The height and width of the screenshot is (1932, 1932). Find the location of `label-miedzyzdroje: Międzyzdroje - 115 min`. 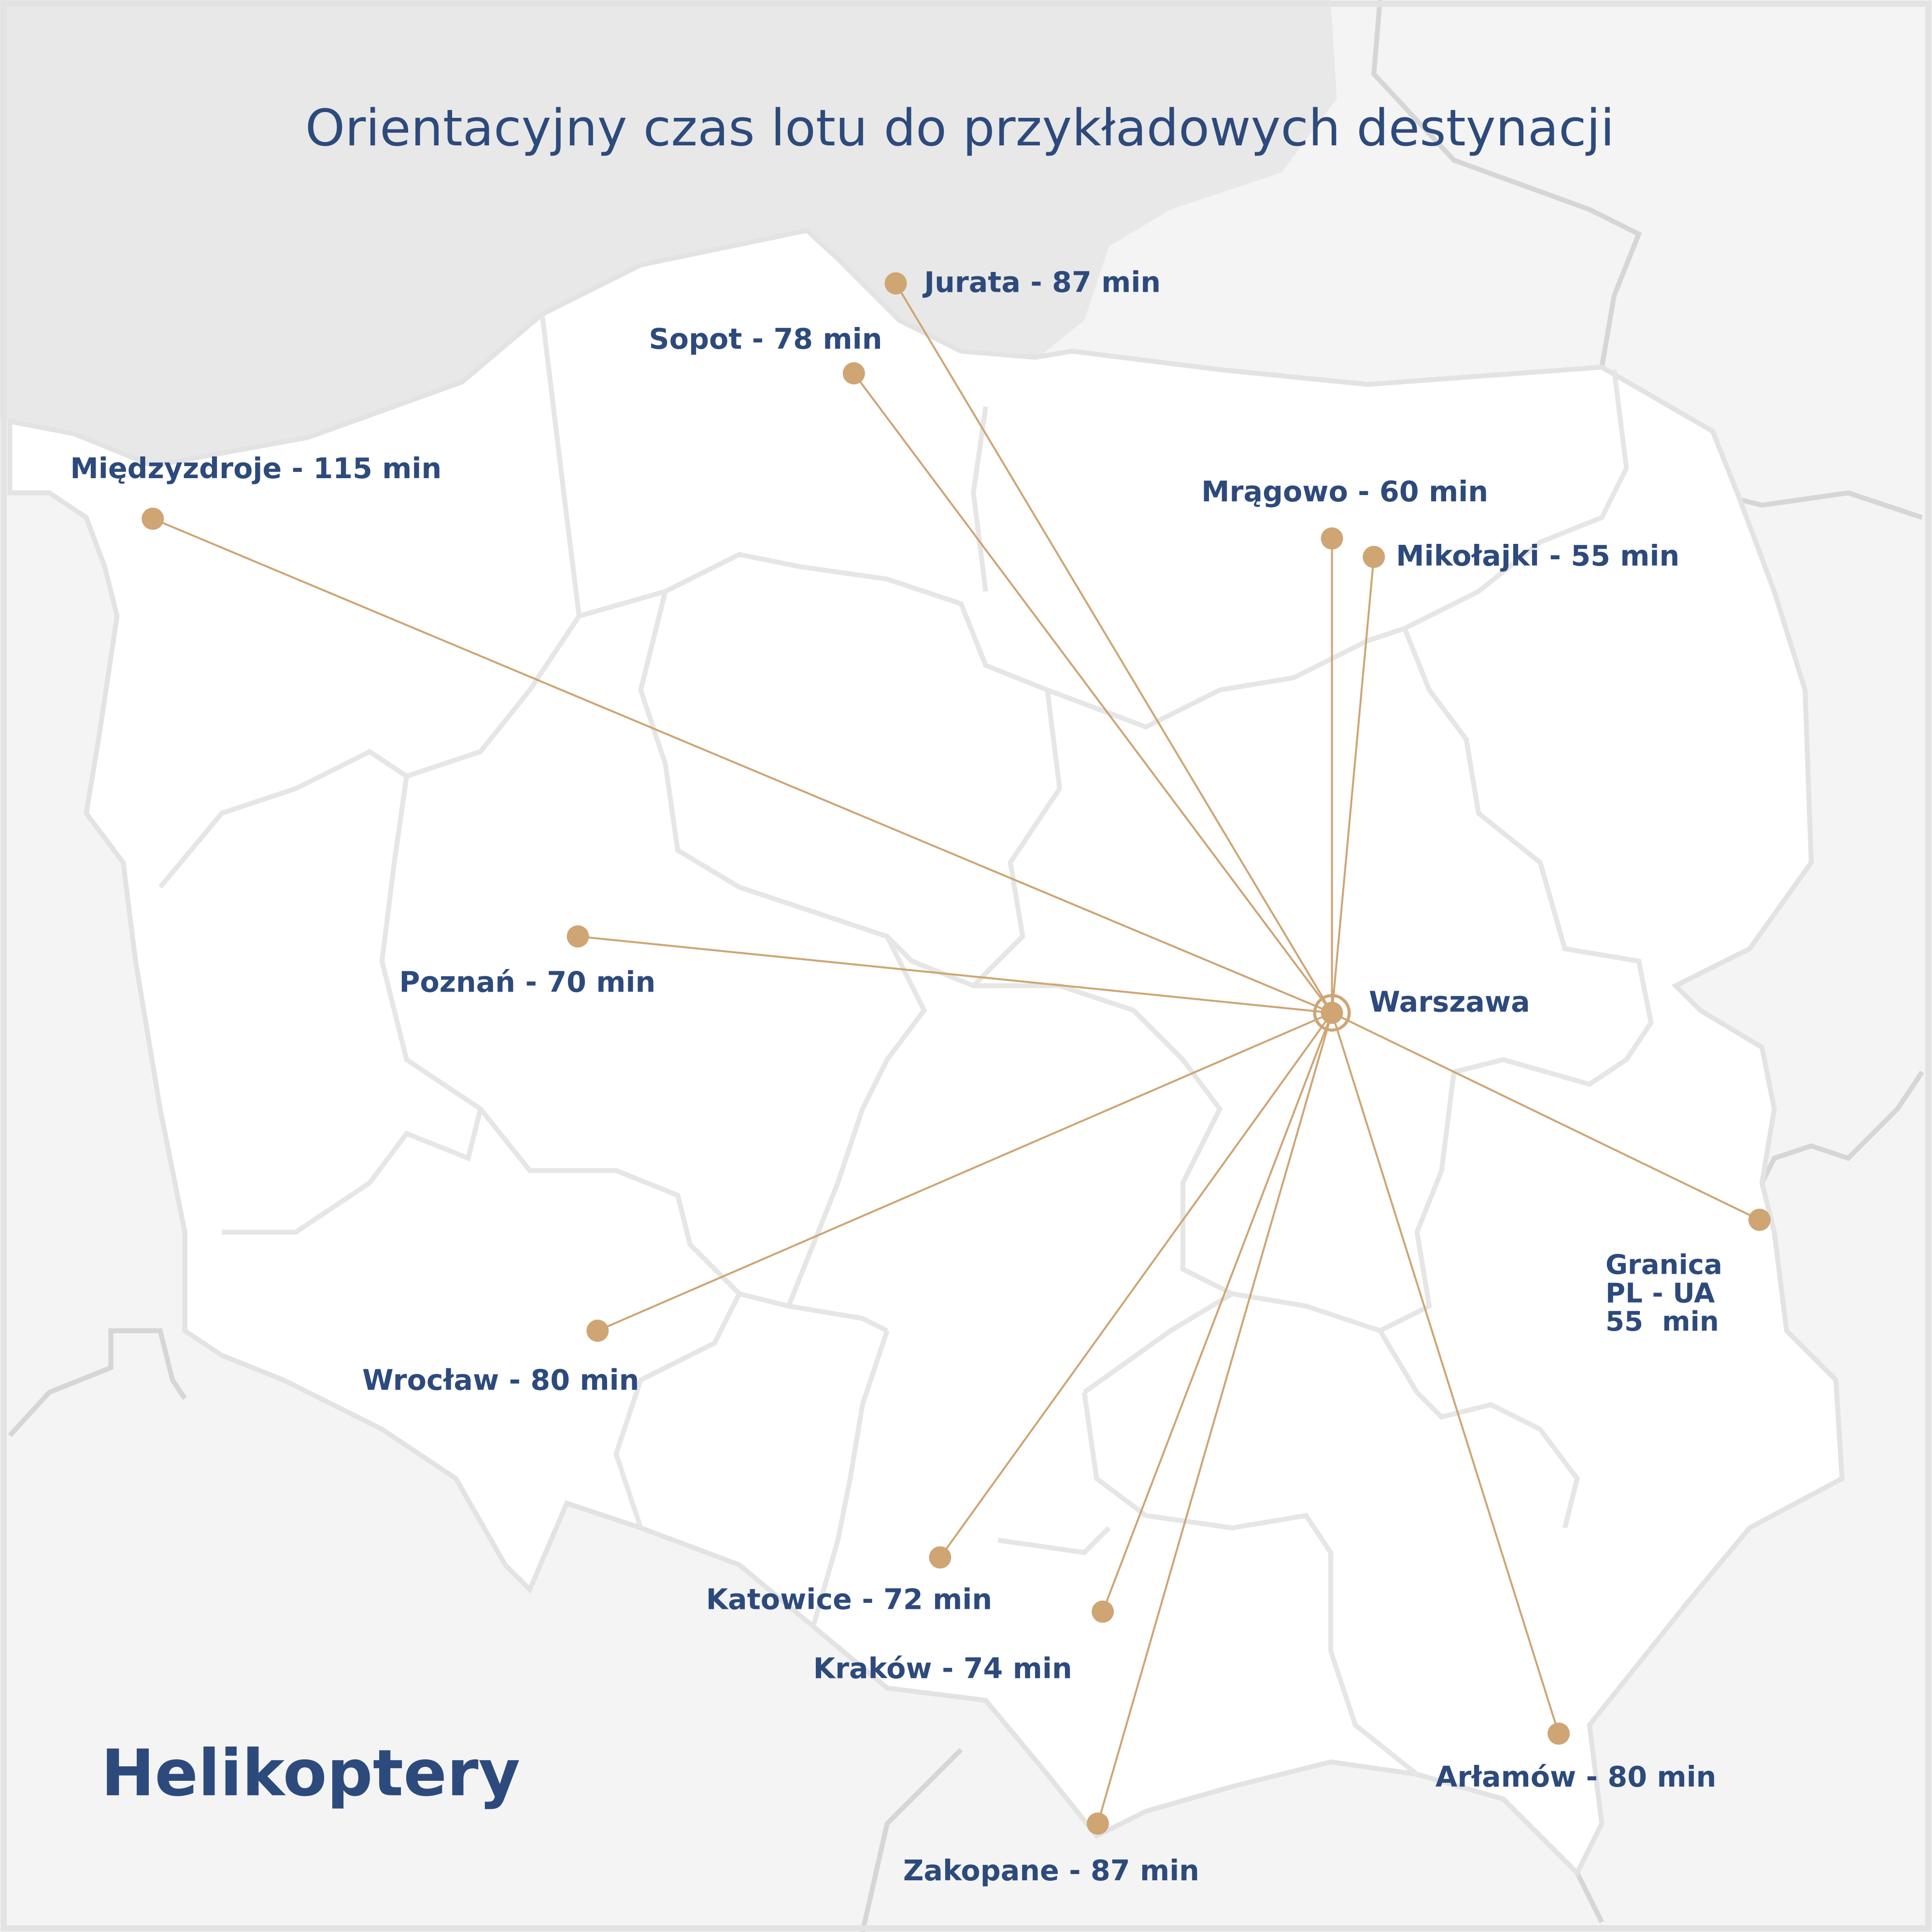

label-miedzyzdroje: Międzyzdroje - 115 min is located at coordinates (256, 468).